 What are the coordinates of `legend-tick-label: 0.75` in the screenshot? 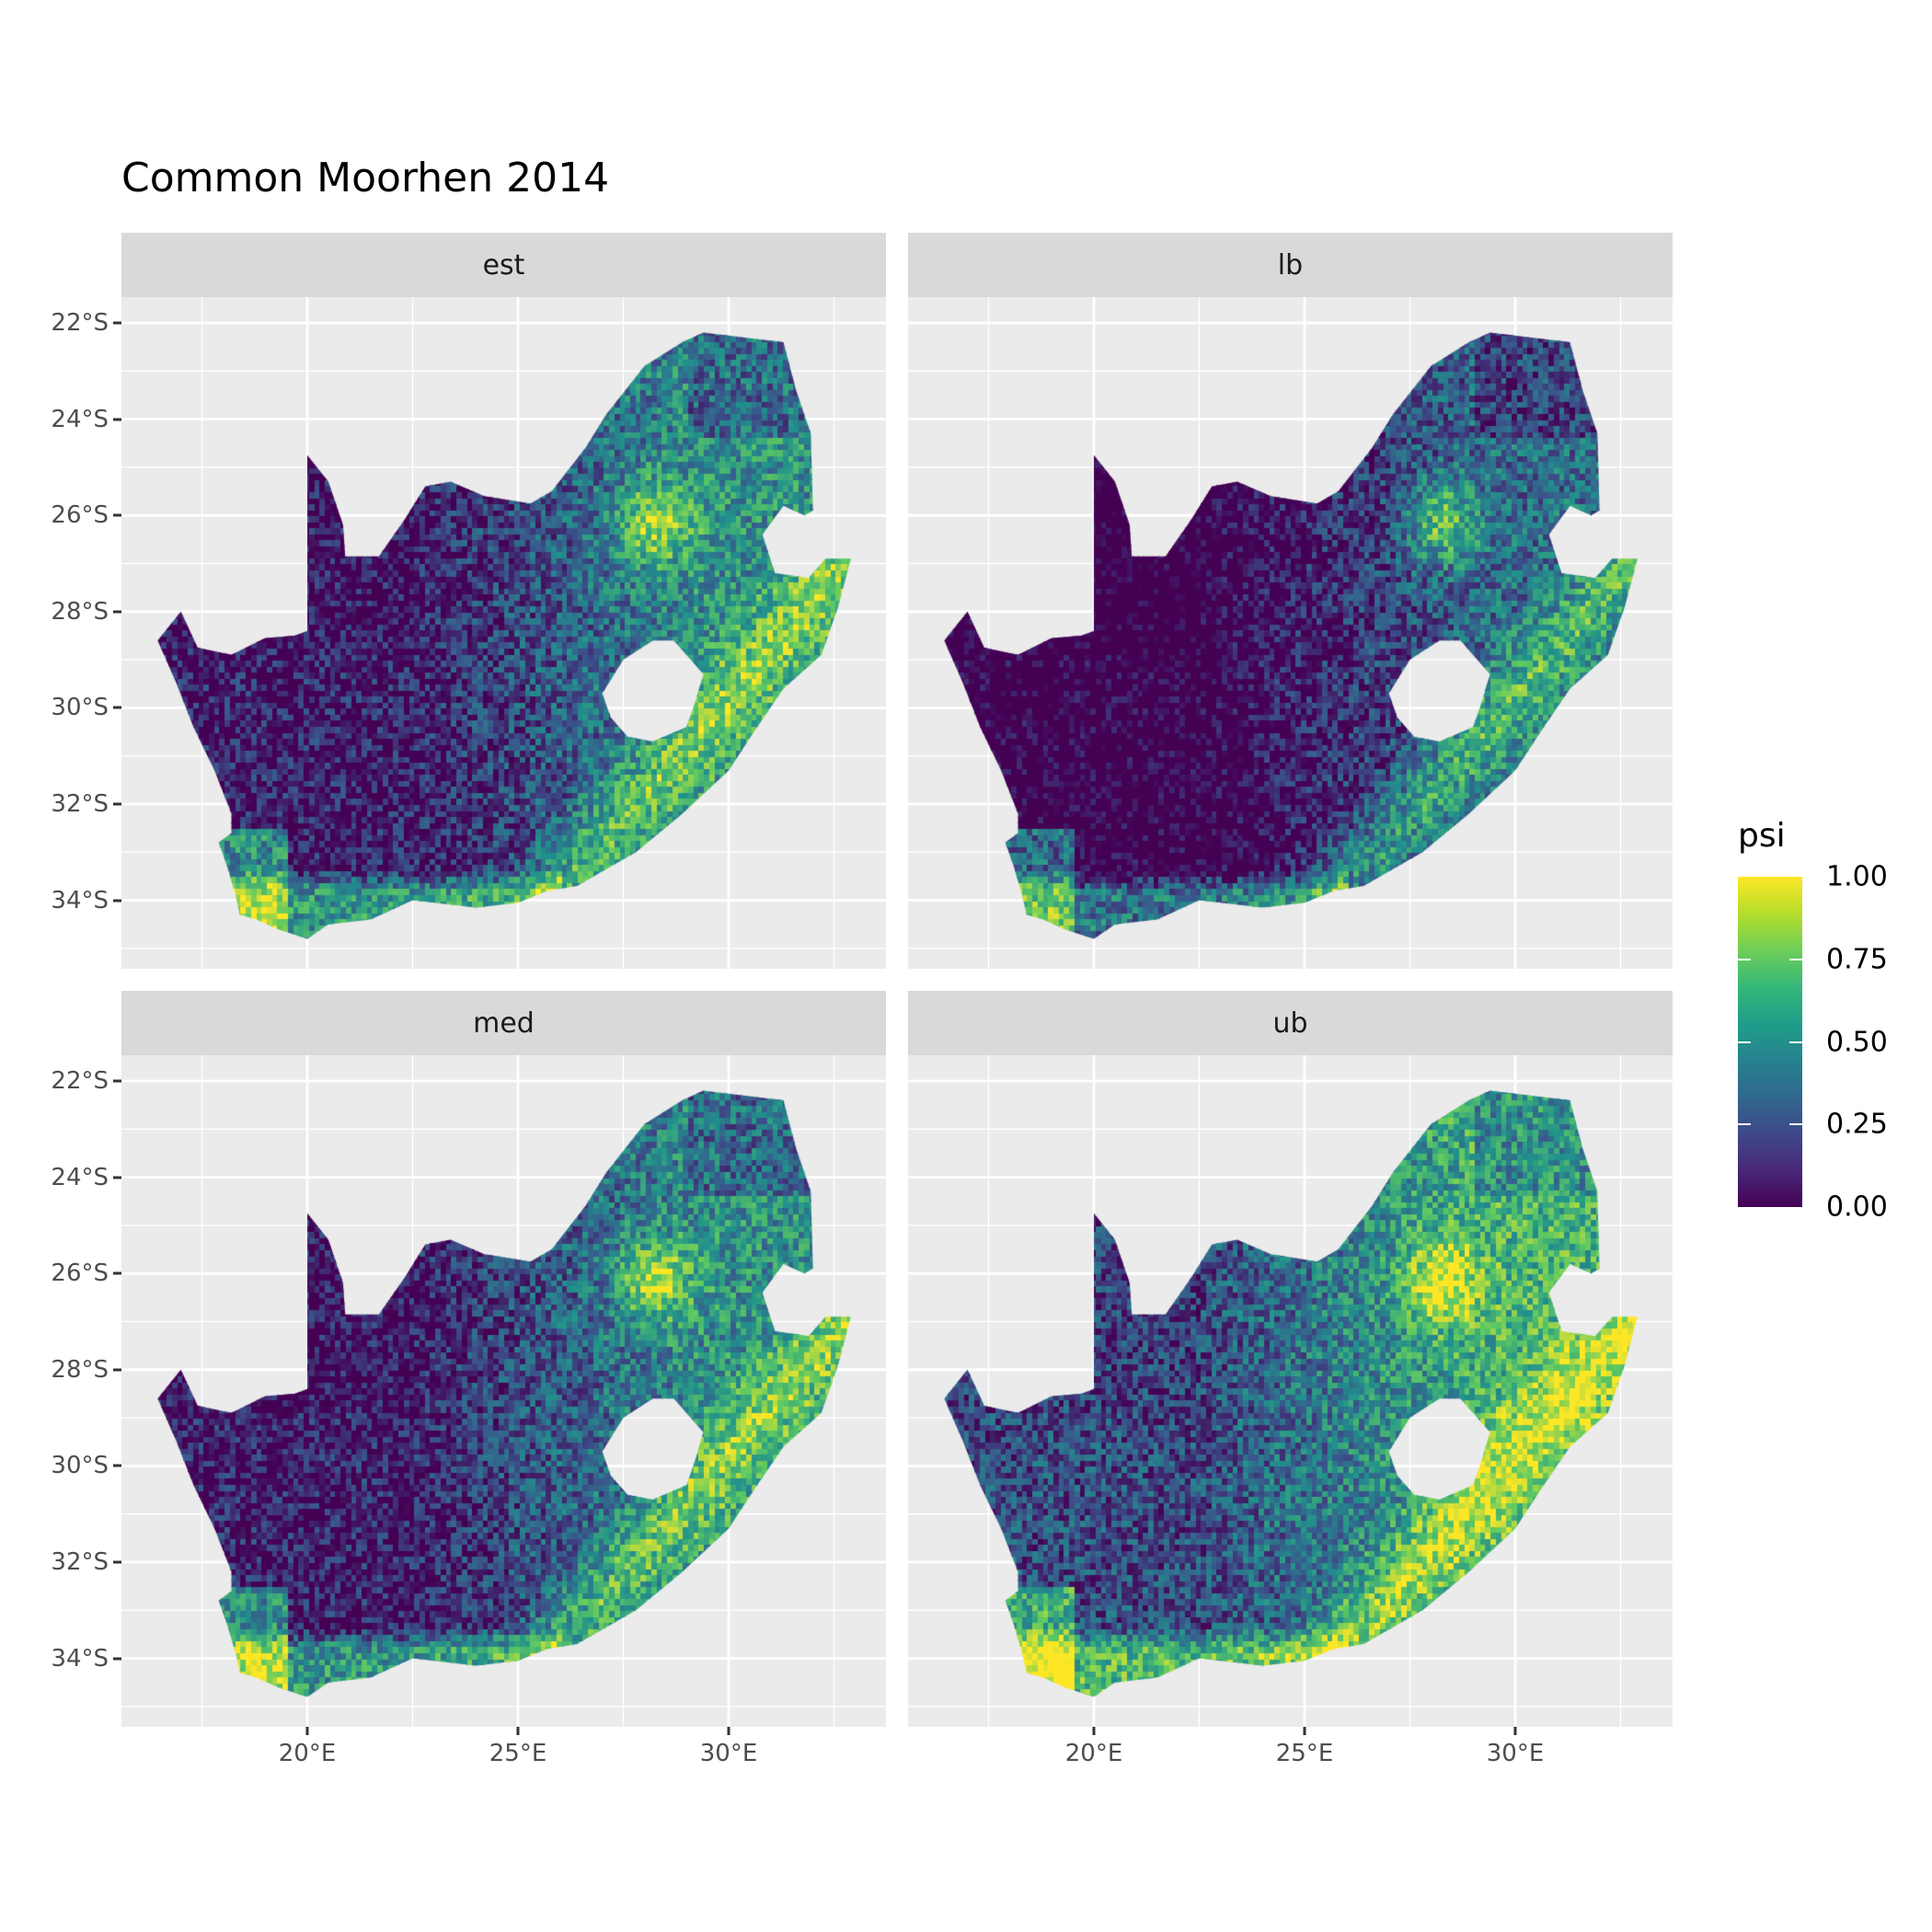 It's located at (1857, 959).